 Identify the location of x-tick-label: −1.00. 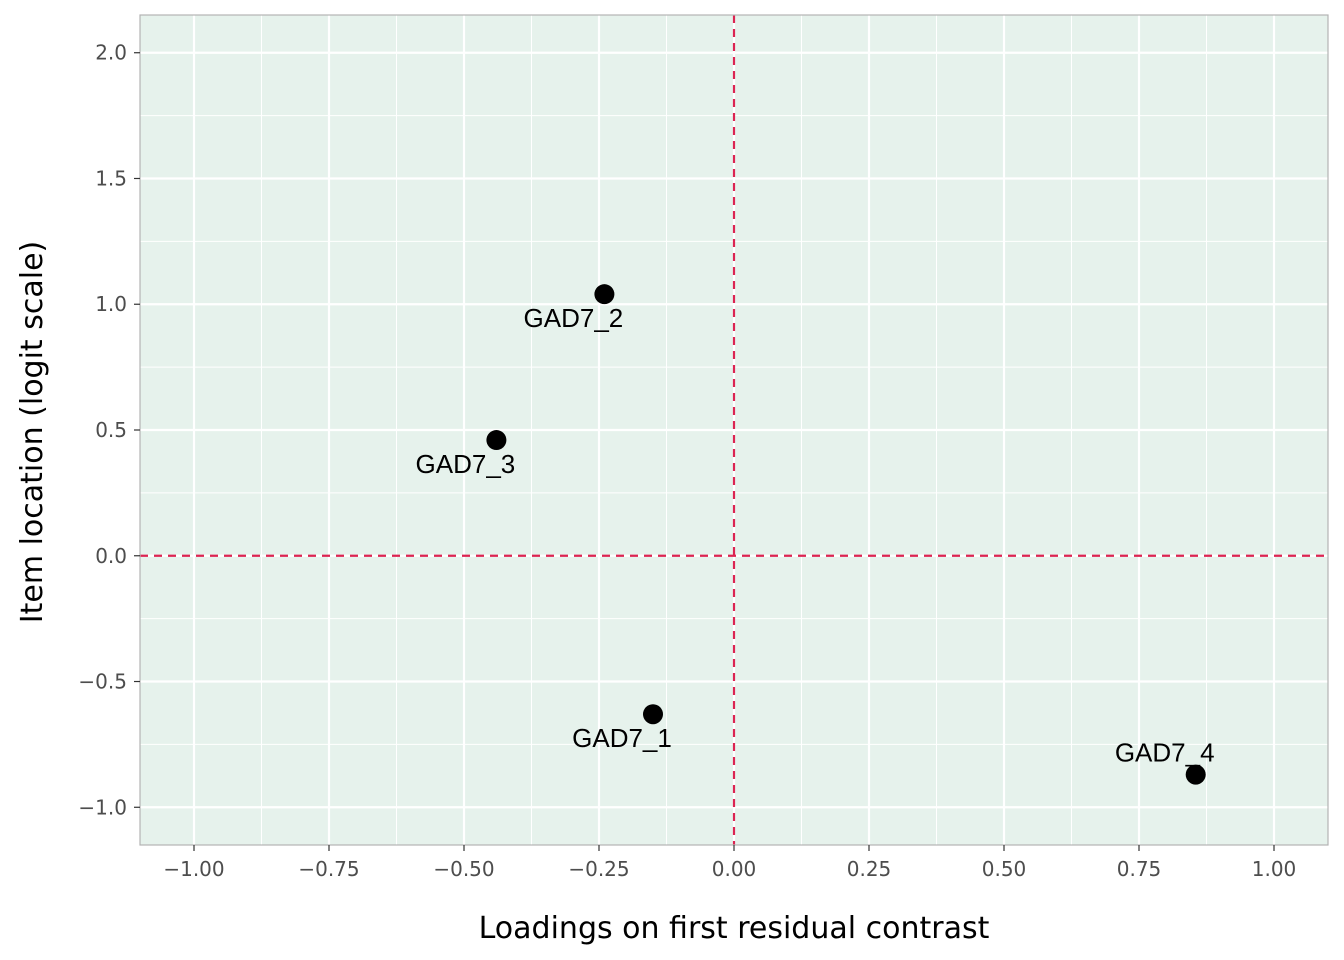
(193, 869).